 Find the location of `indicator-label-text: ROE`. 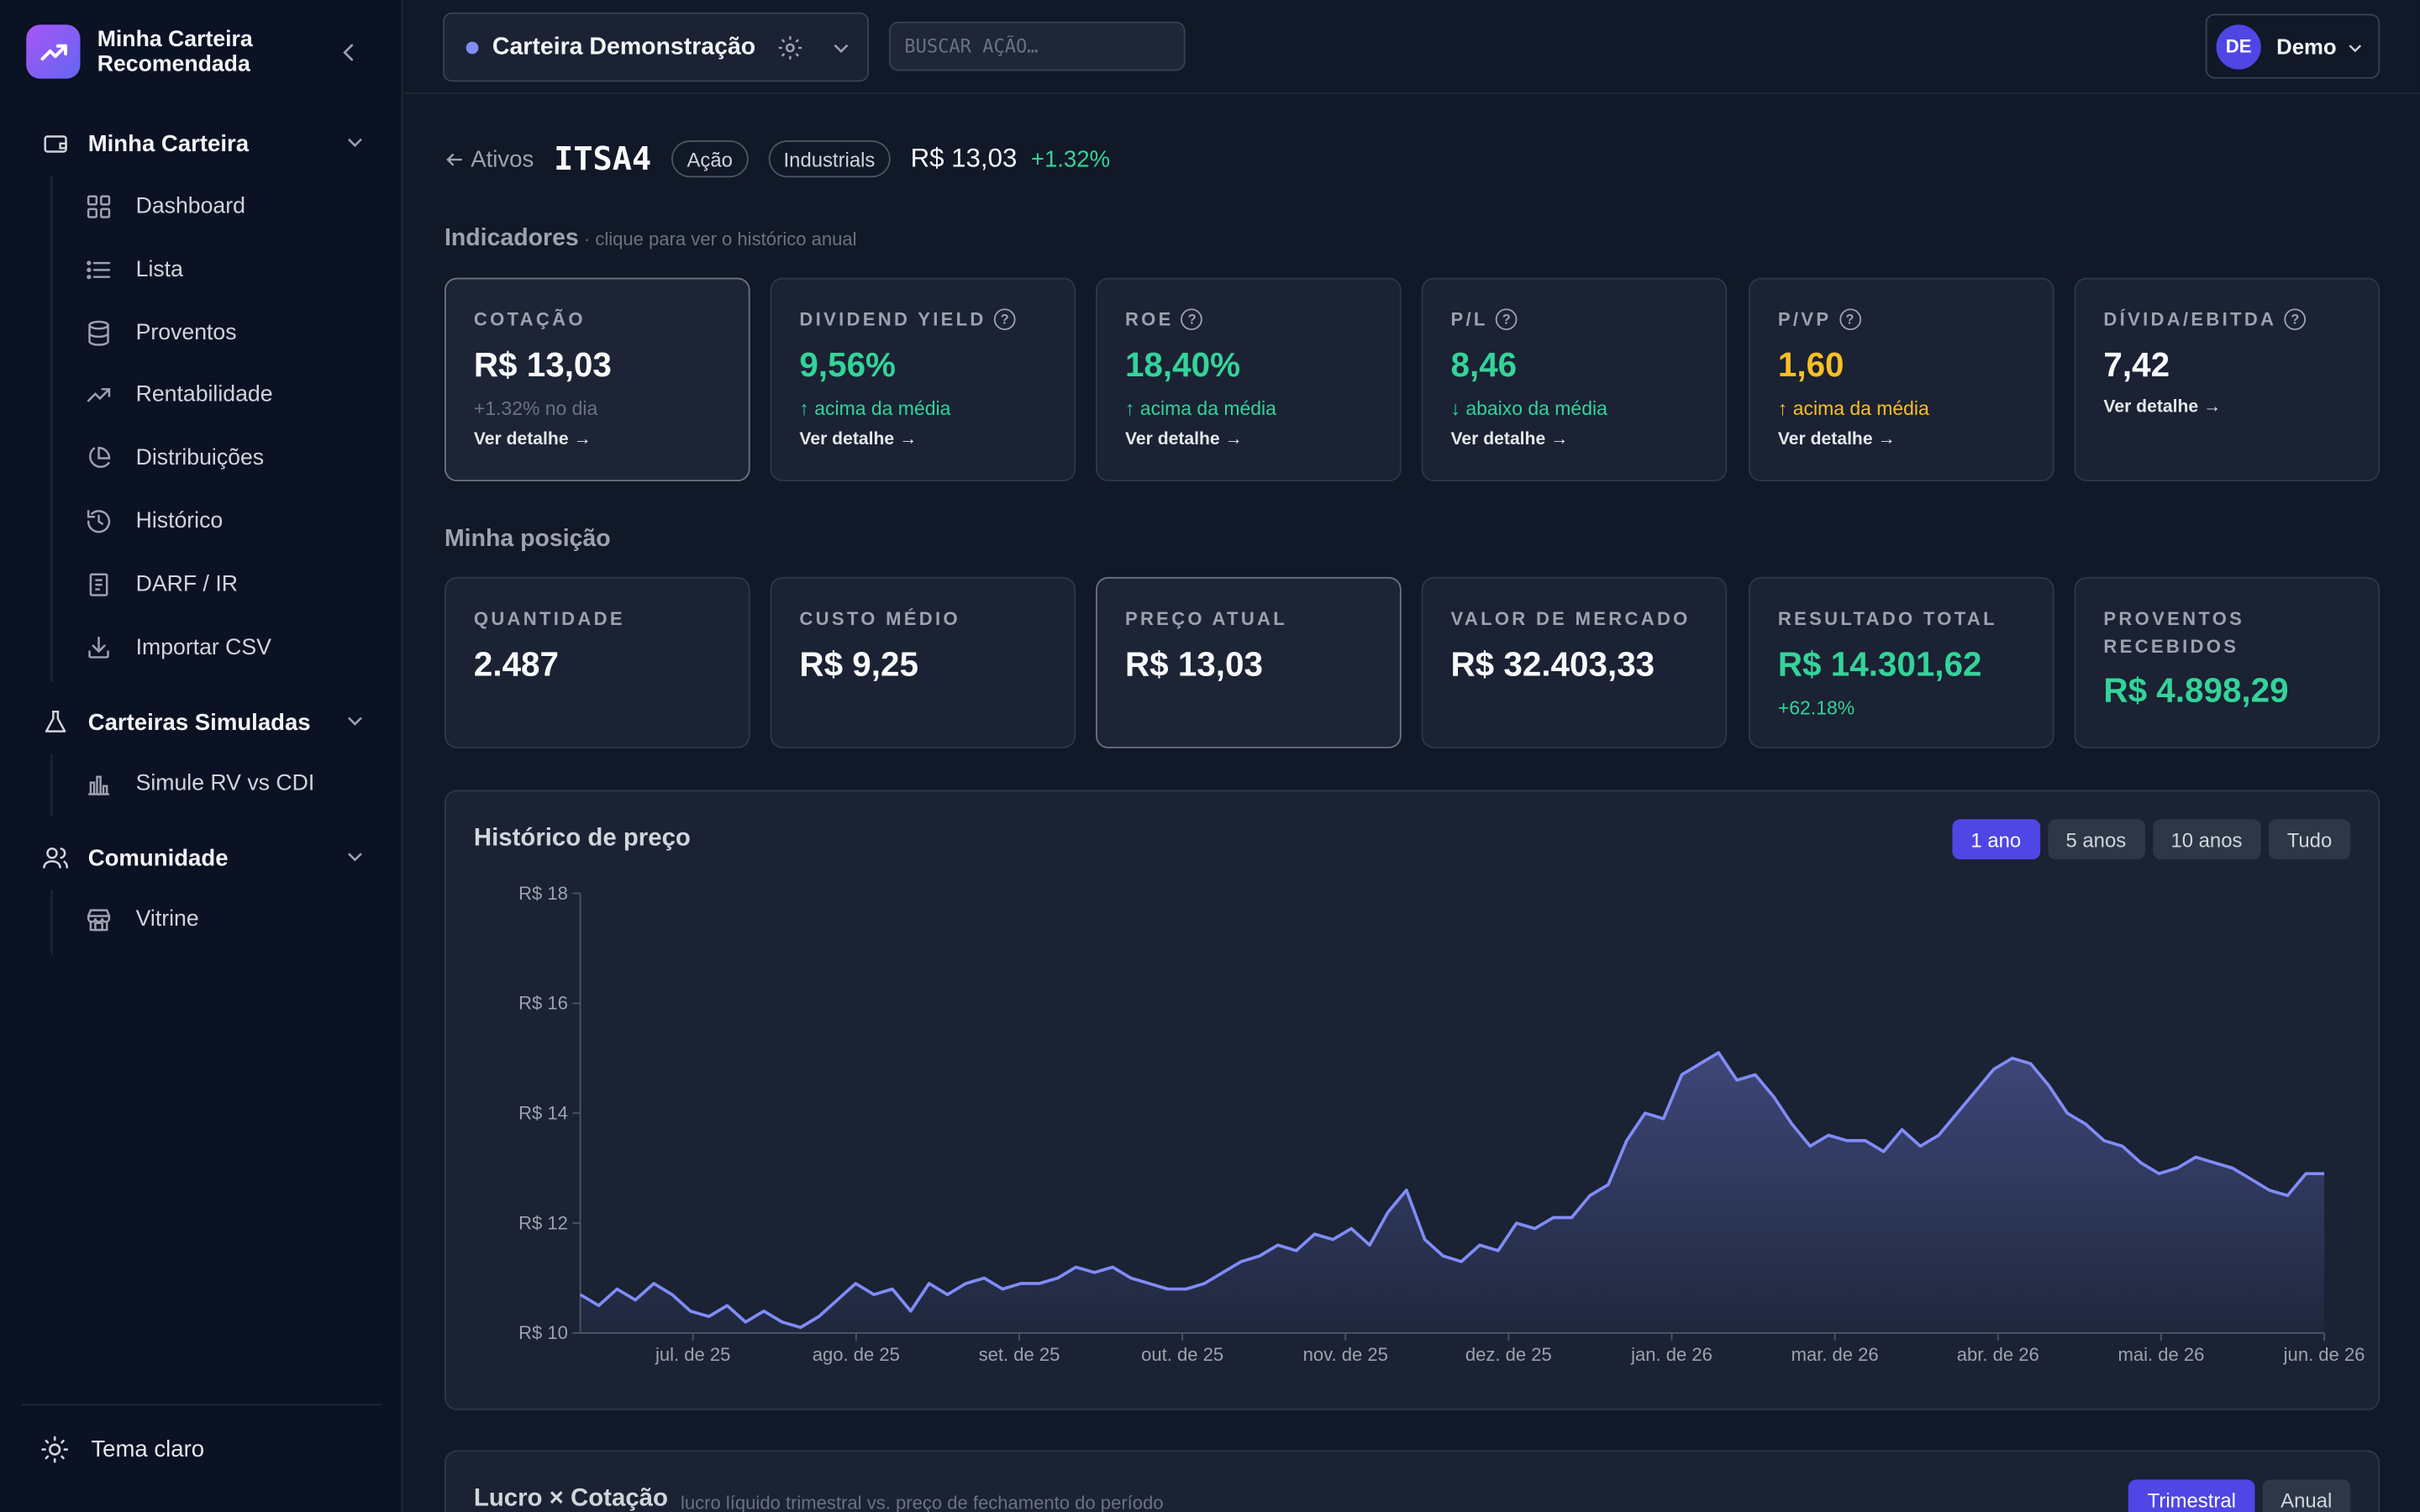

indicator-label-text: ROE is located at coordinates (1149, 319).